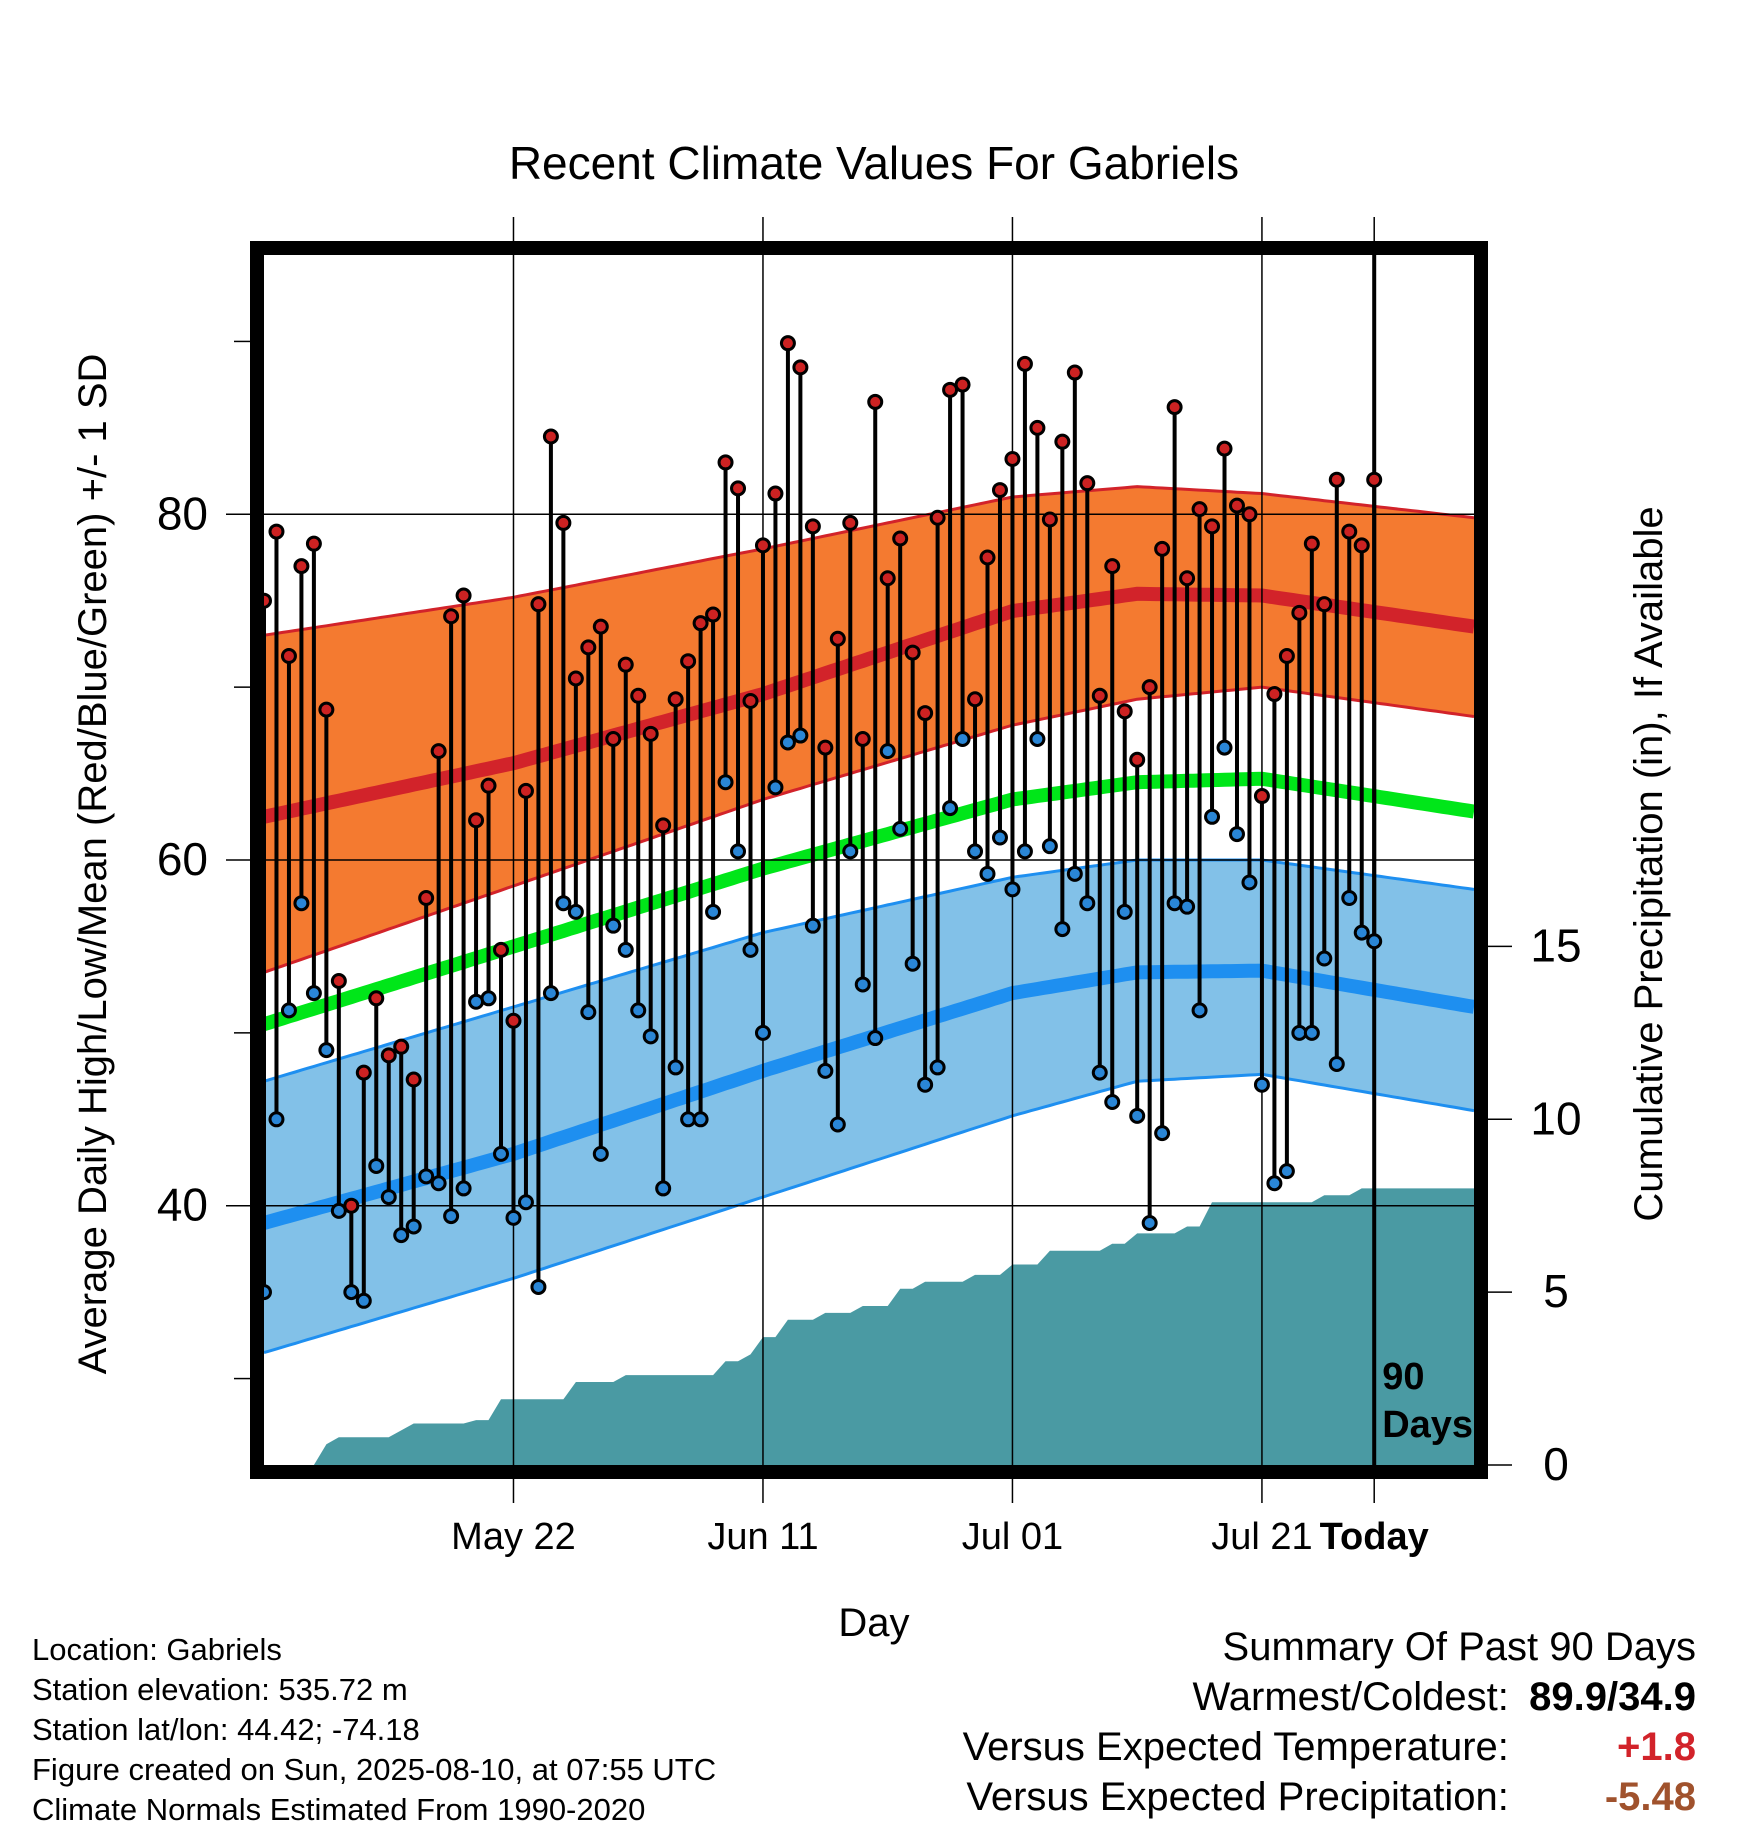 This screenshot has width=1748, height=1830. What do you see at coordinates (1374, 1537) in the screenshot?
I see `x-tick-label: Today` at bounding box center [1374, 1537].